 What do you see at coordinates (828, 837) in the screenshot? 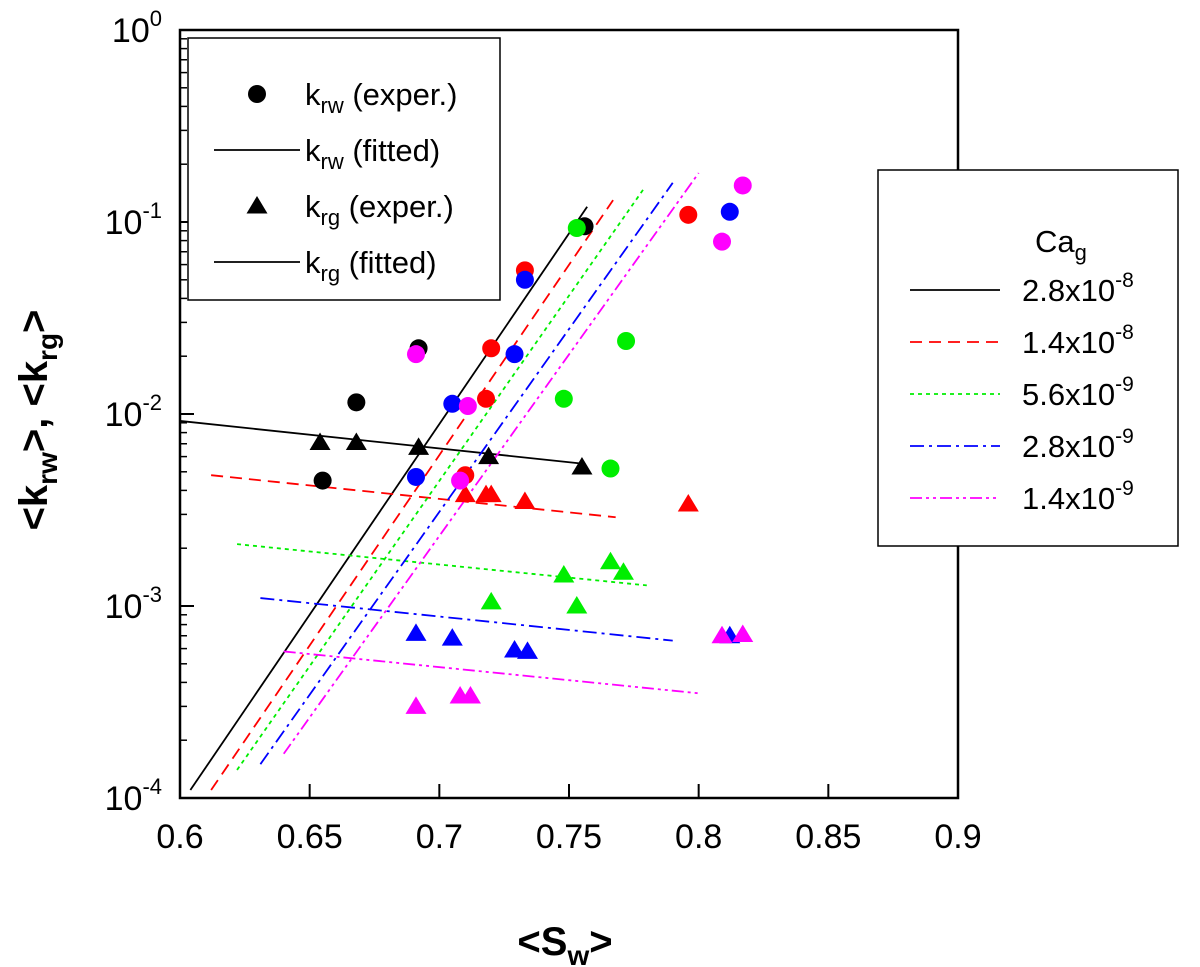
I see `x-tick-label: 0.85` at bounding box center [828, 837].